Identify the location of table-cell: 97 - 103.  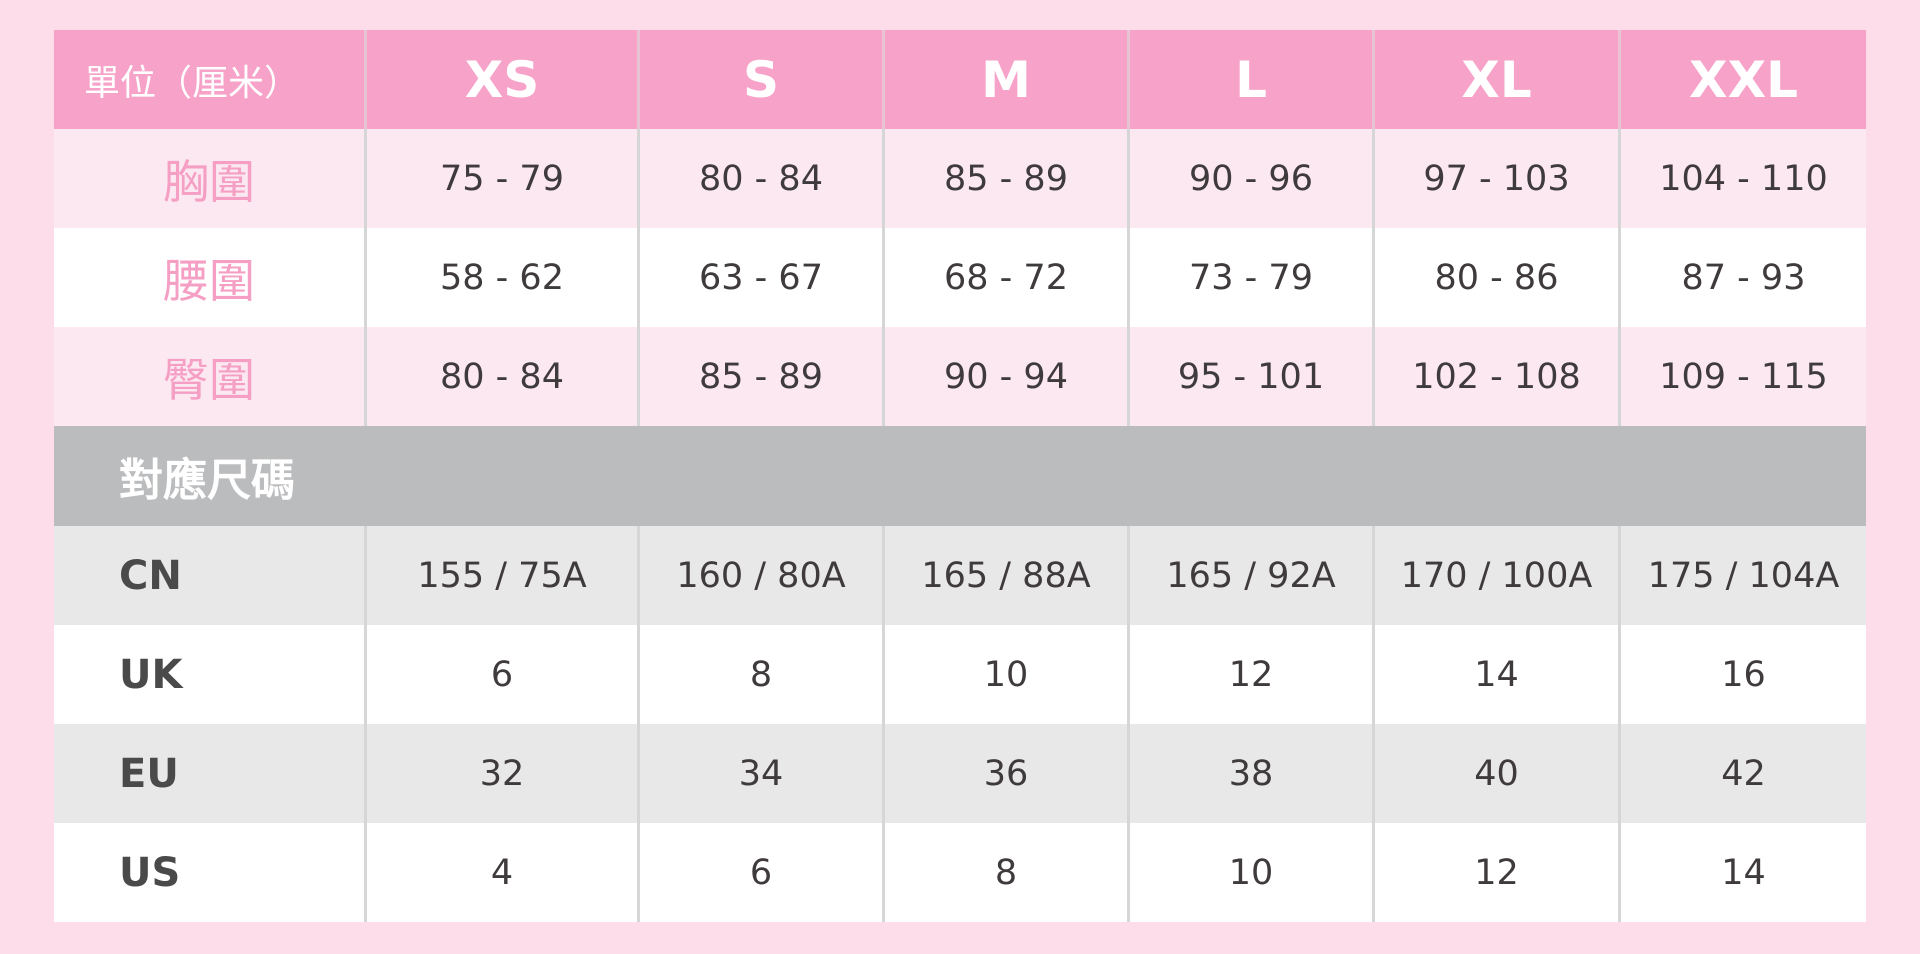
(1495, 178).